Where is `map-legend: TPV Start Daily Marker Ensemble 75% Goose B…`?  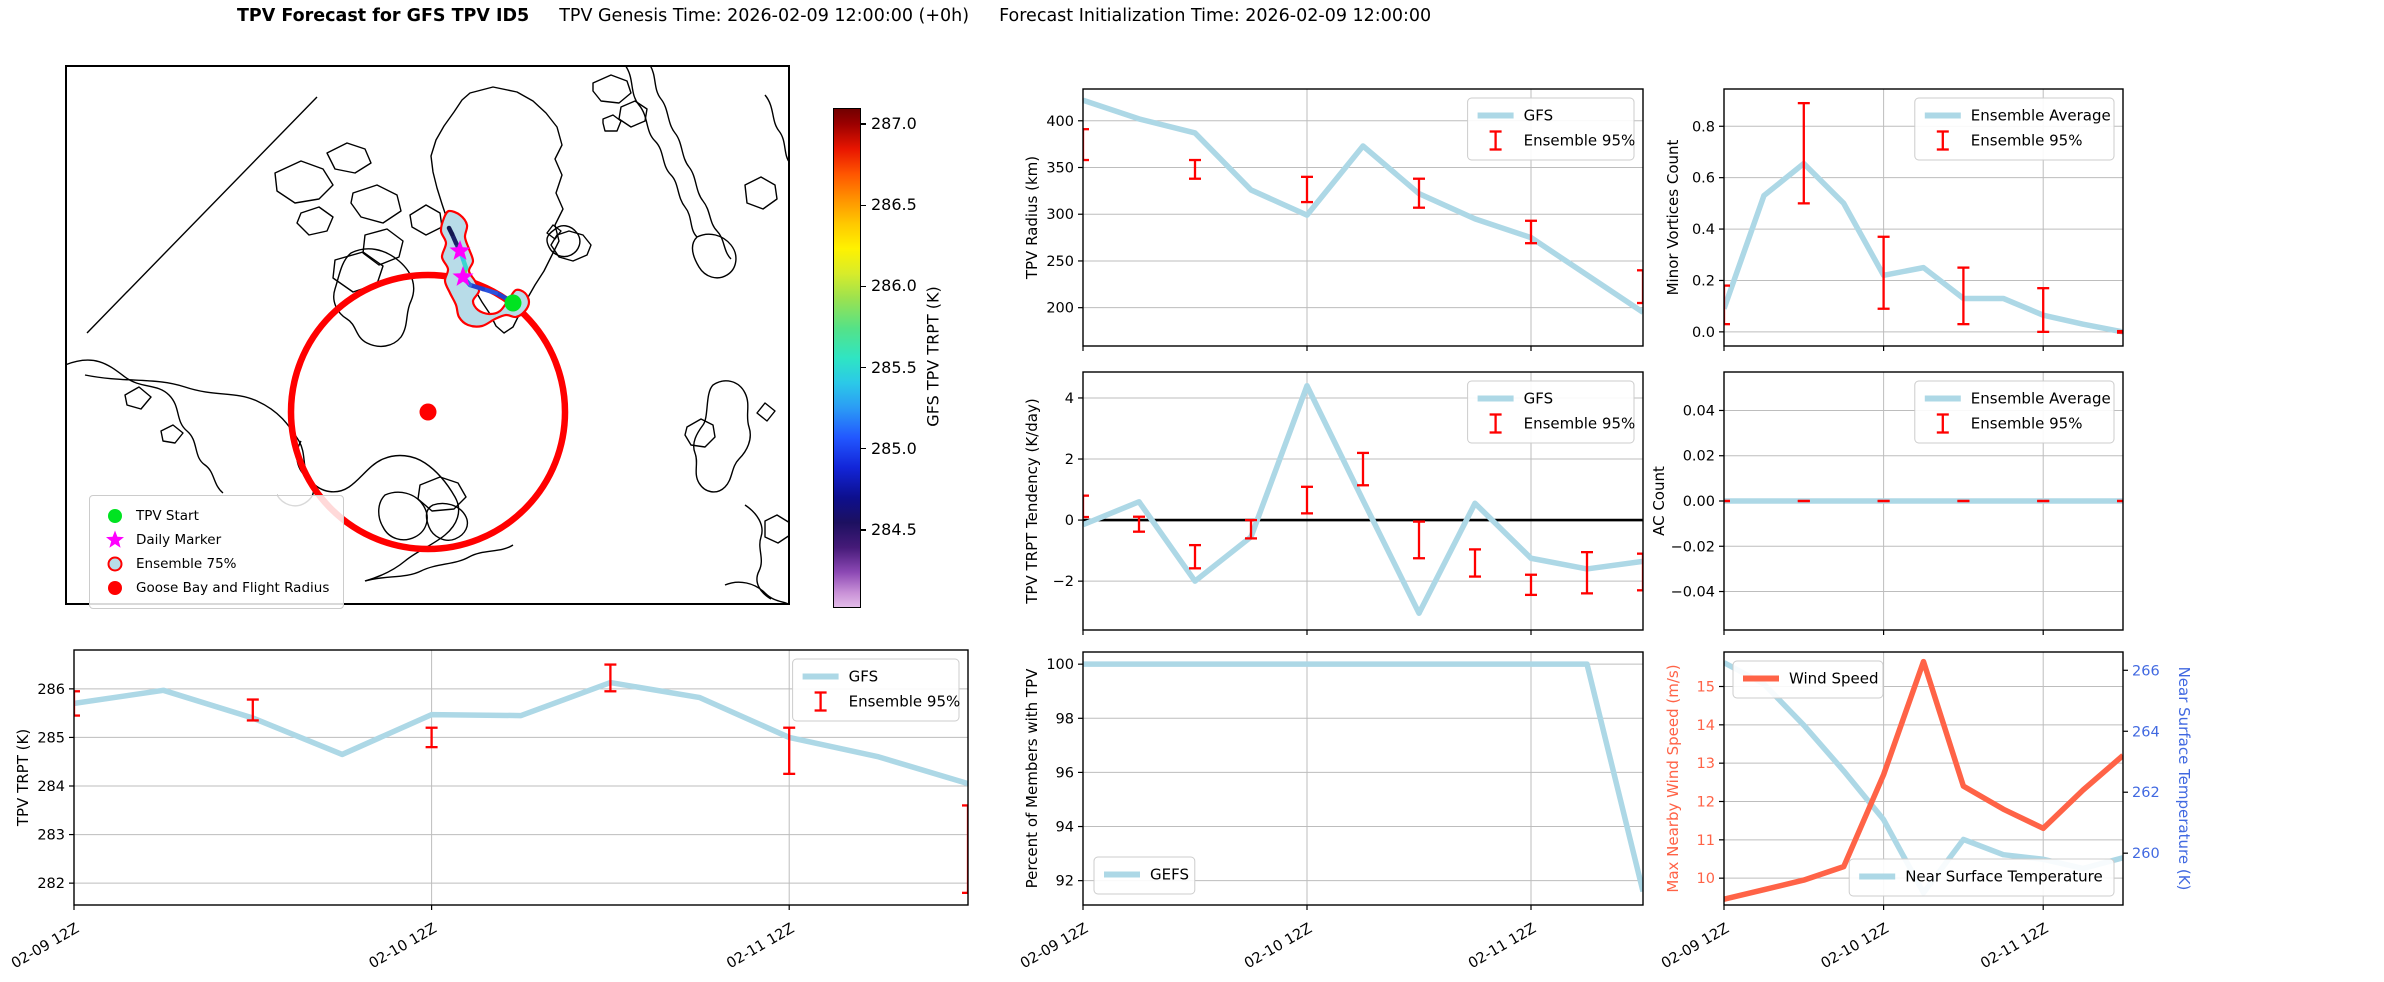 map-legend: TPV Start Daily Marker Ensemble 75% Goose B… is located at coordinates (217, 552).